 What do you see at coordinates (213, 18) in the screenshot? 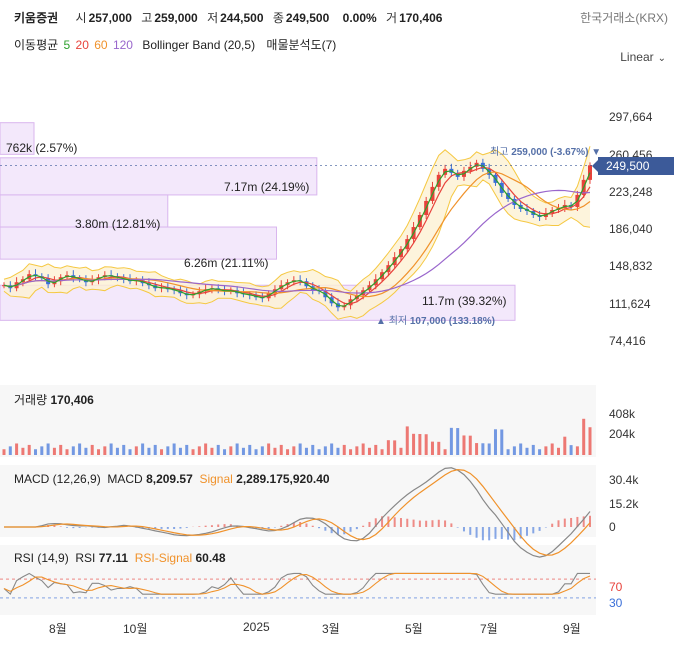
I see `low-label: 저` at bounding box center [213, 18].